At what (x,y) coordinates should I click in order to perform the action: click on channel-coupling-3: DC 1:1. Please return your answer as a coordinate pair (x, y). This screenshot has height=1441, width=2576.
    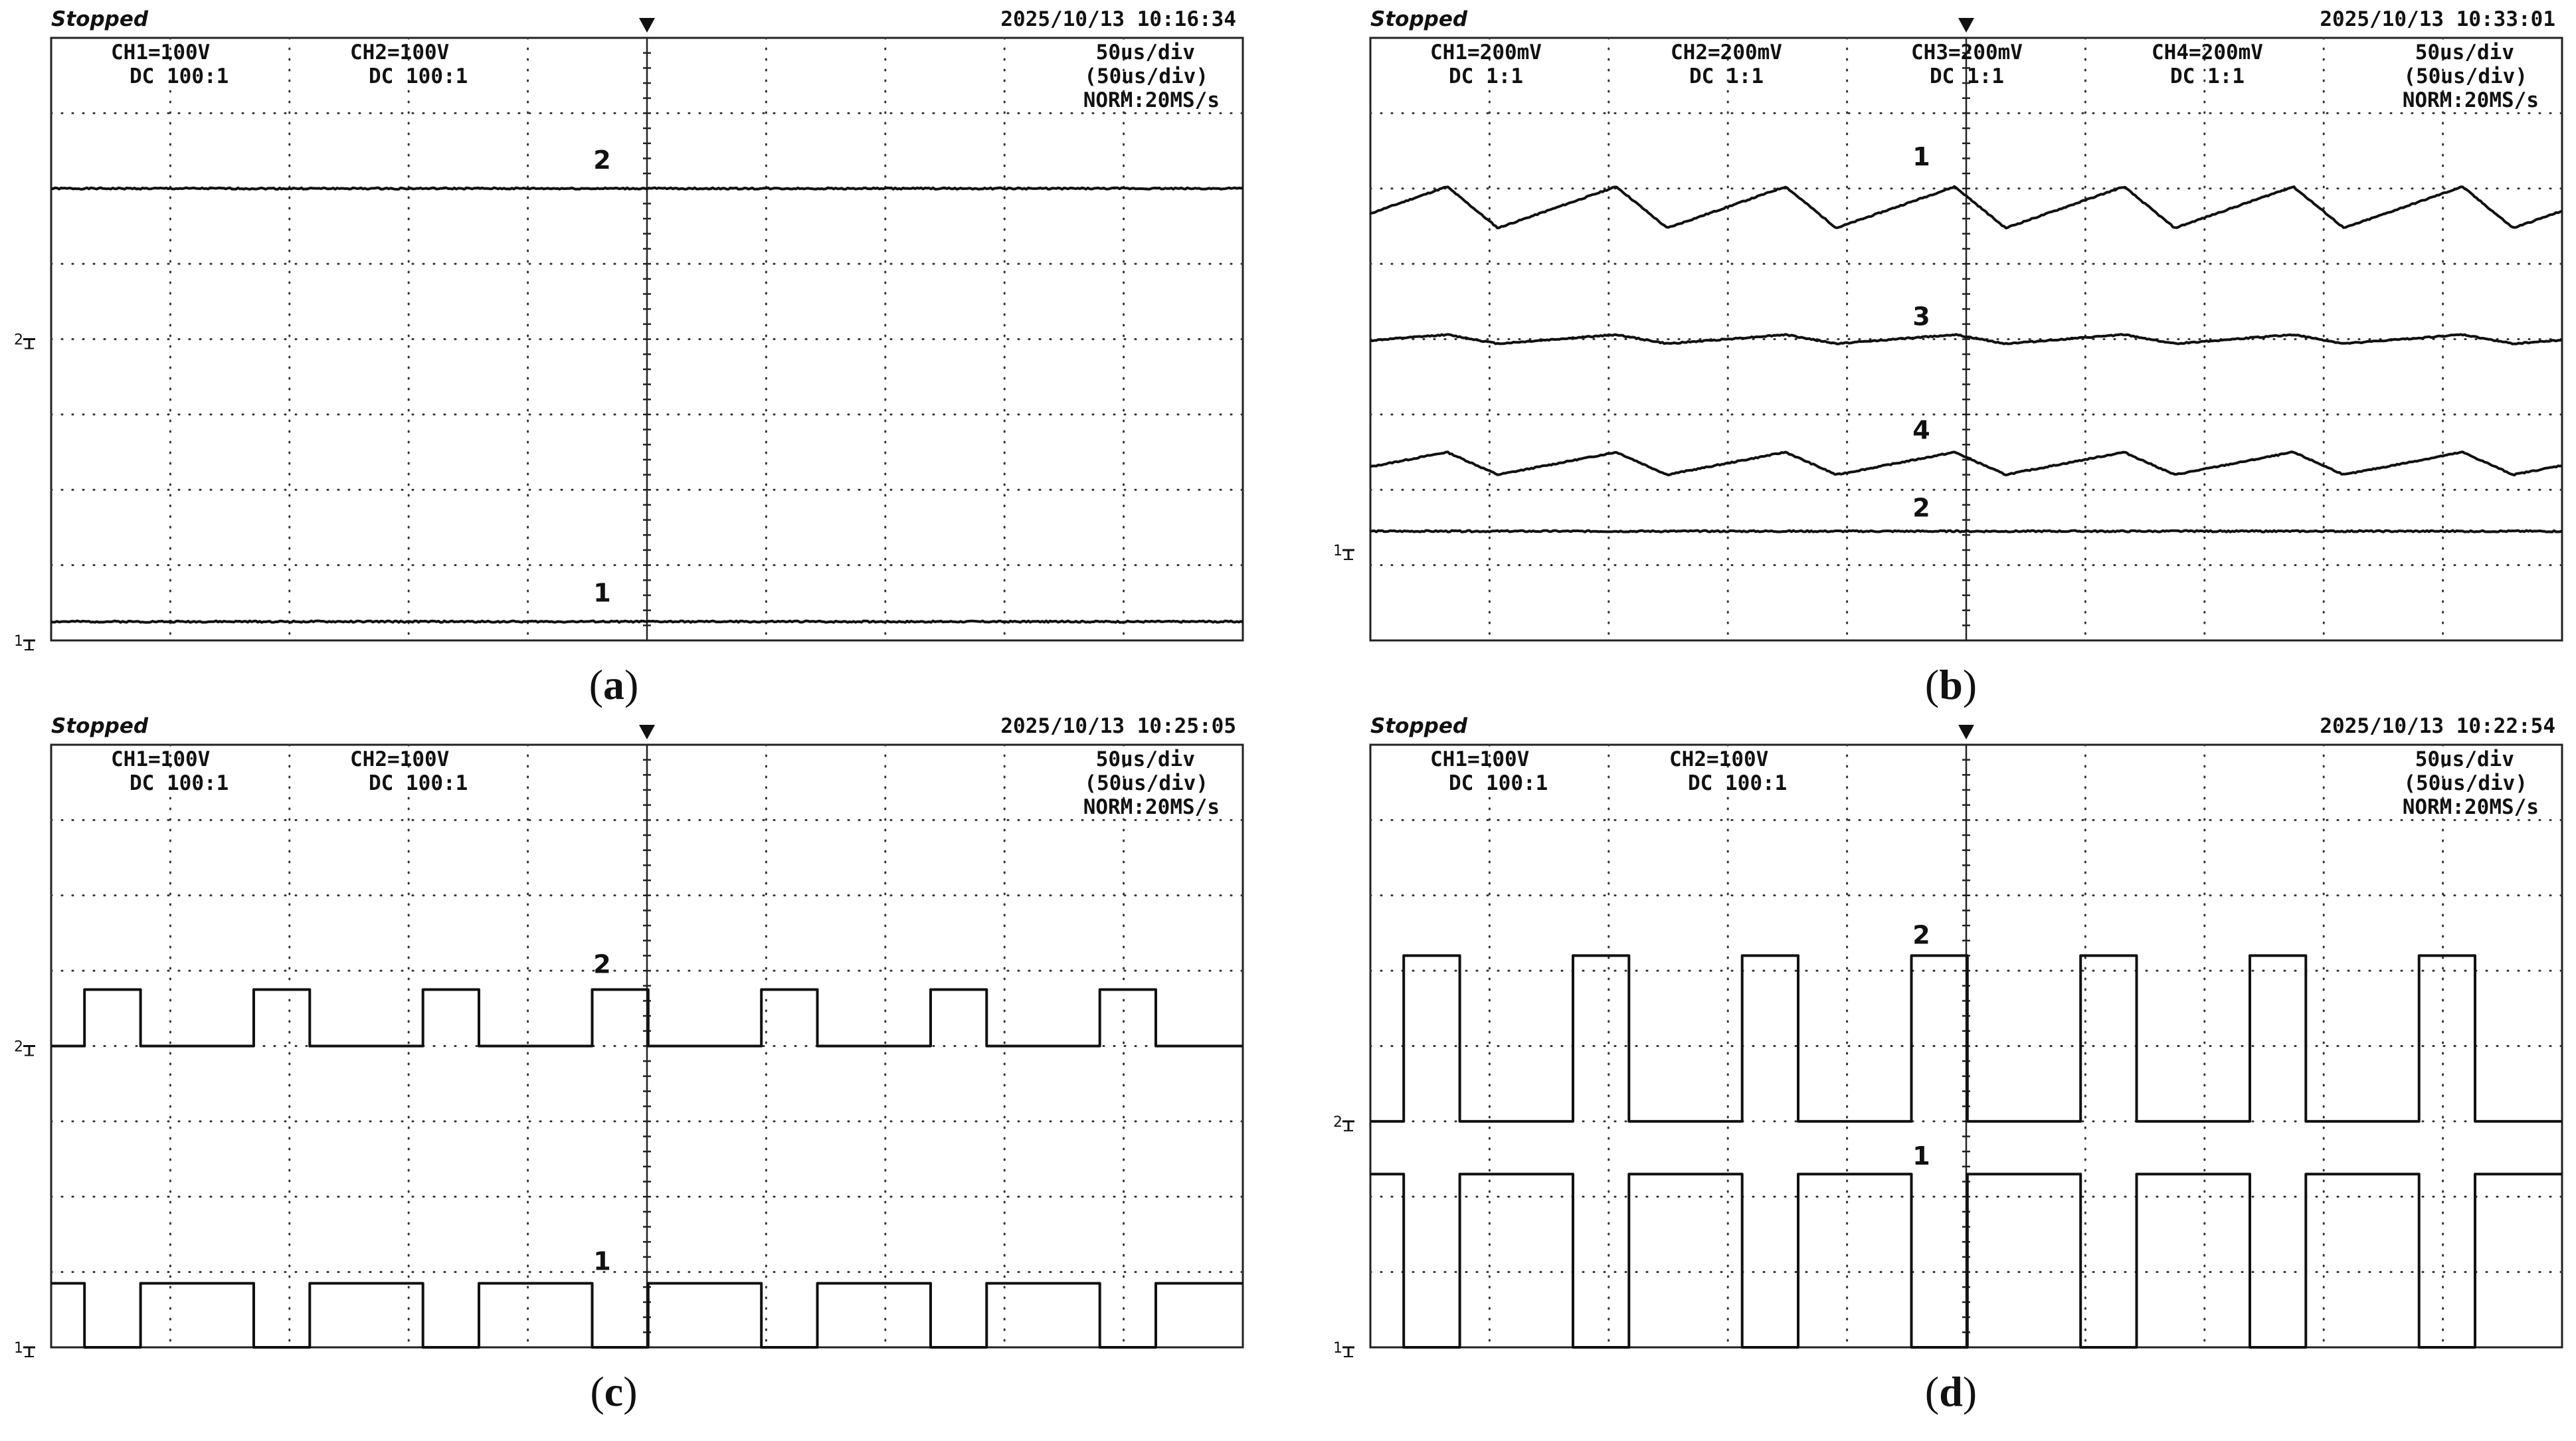
    Looking at the image, I should click on (1967, 76).